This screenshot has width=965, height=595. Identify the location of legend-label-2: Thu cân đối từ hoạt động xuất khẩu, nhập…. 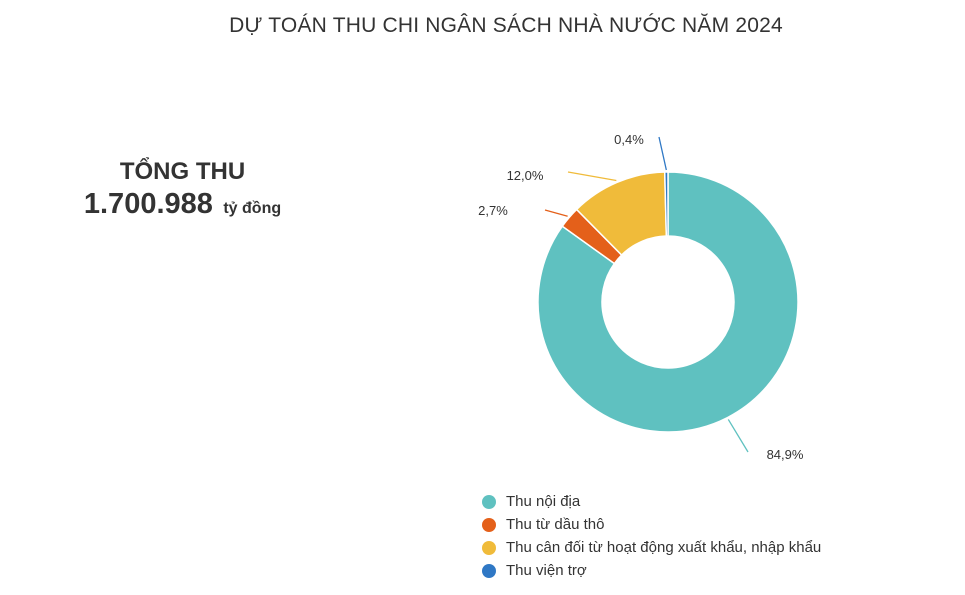
(664, 547).